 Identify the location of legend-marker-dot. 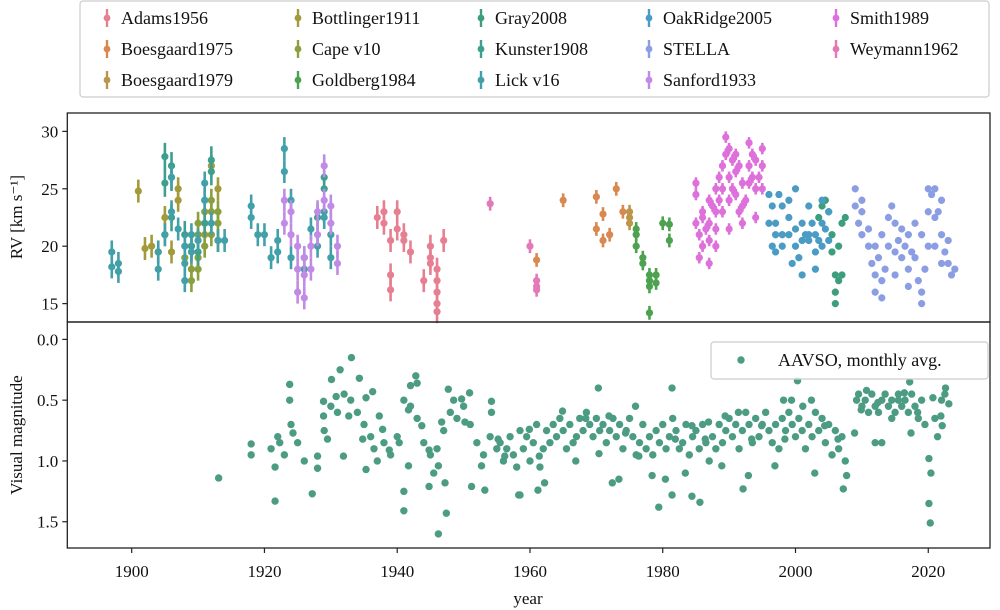
(298, 18).